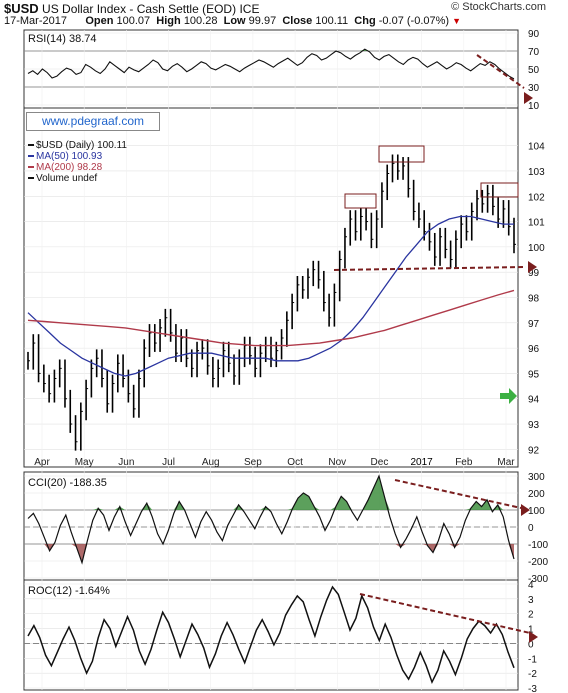 This screenshot has width=568, height=693. I want to click on roc-trend-line, so click(445, 613).